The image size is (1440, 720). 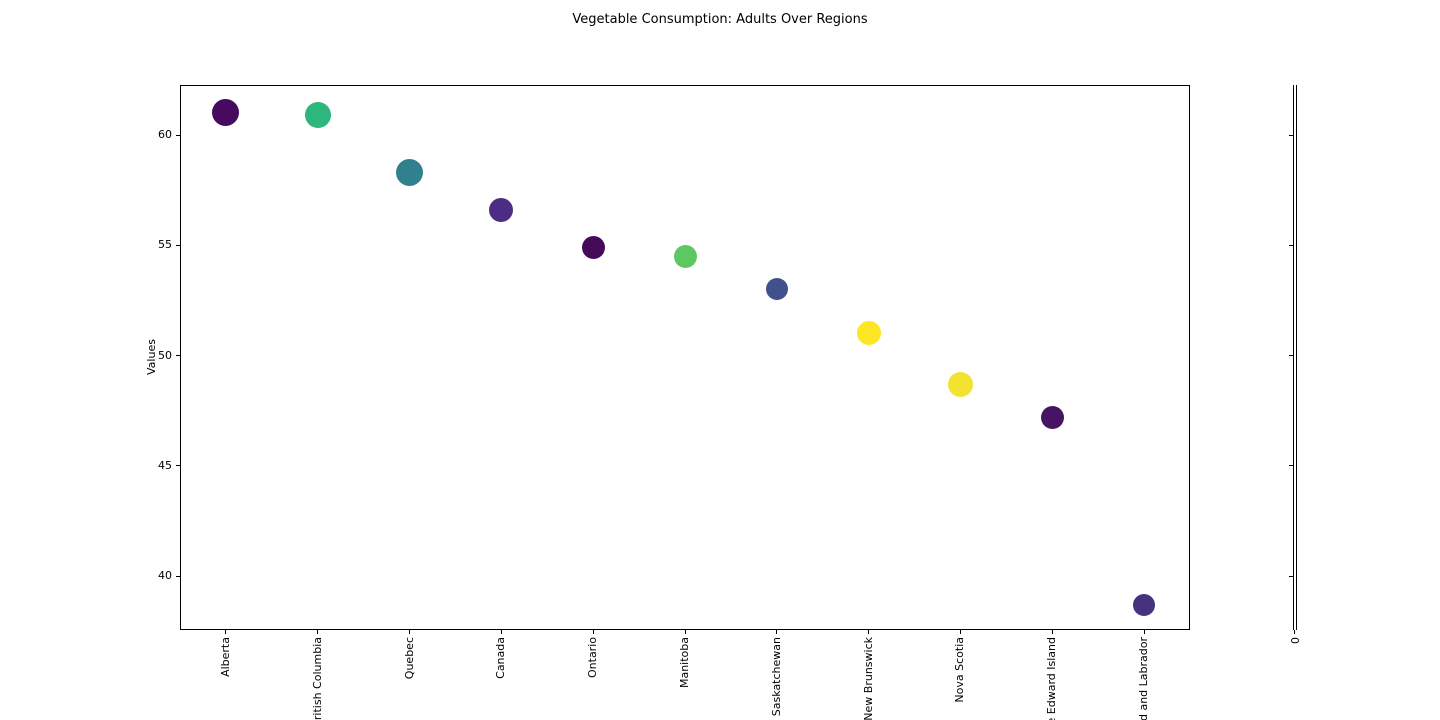 What do you see at coordinates (317, 678) in the screenshot?
I see `x-tick-label: British Columbia` at bounding box center [317, 678].